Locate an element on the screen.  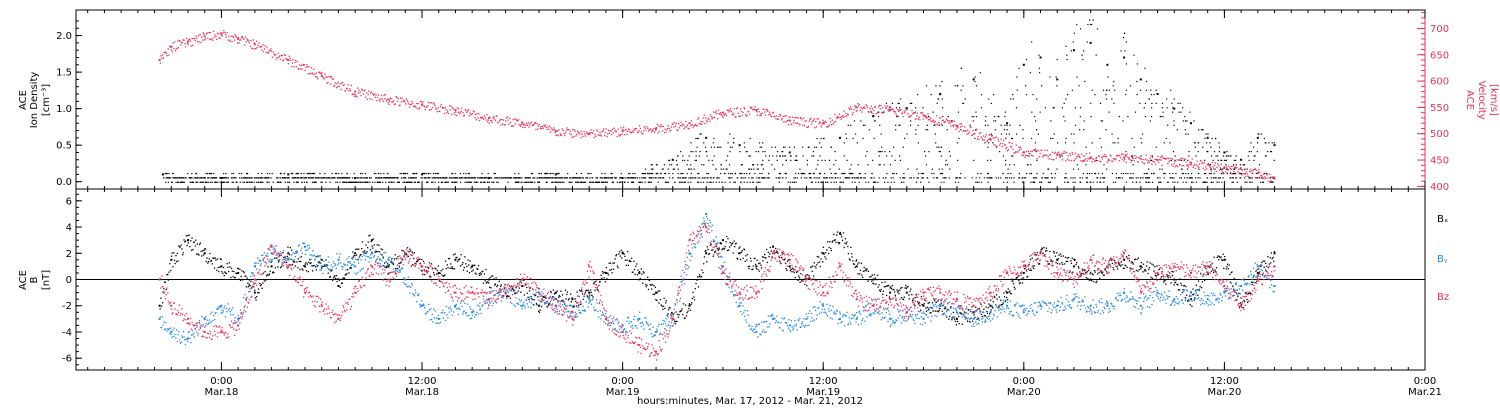
density-point is located at coordinates (1090, 42).